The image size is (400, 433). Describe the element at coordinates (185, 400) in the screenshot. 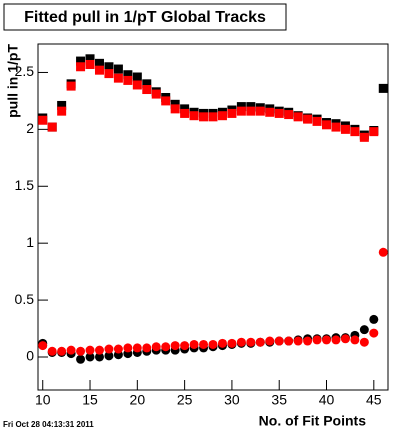

I see `x-tick-label: 25` at that location.